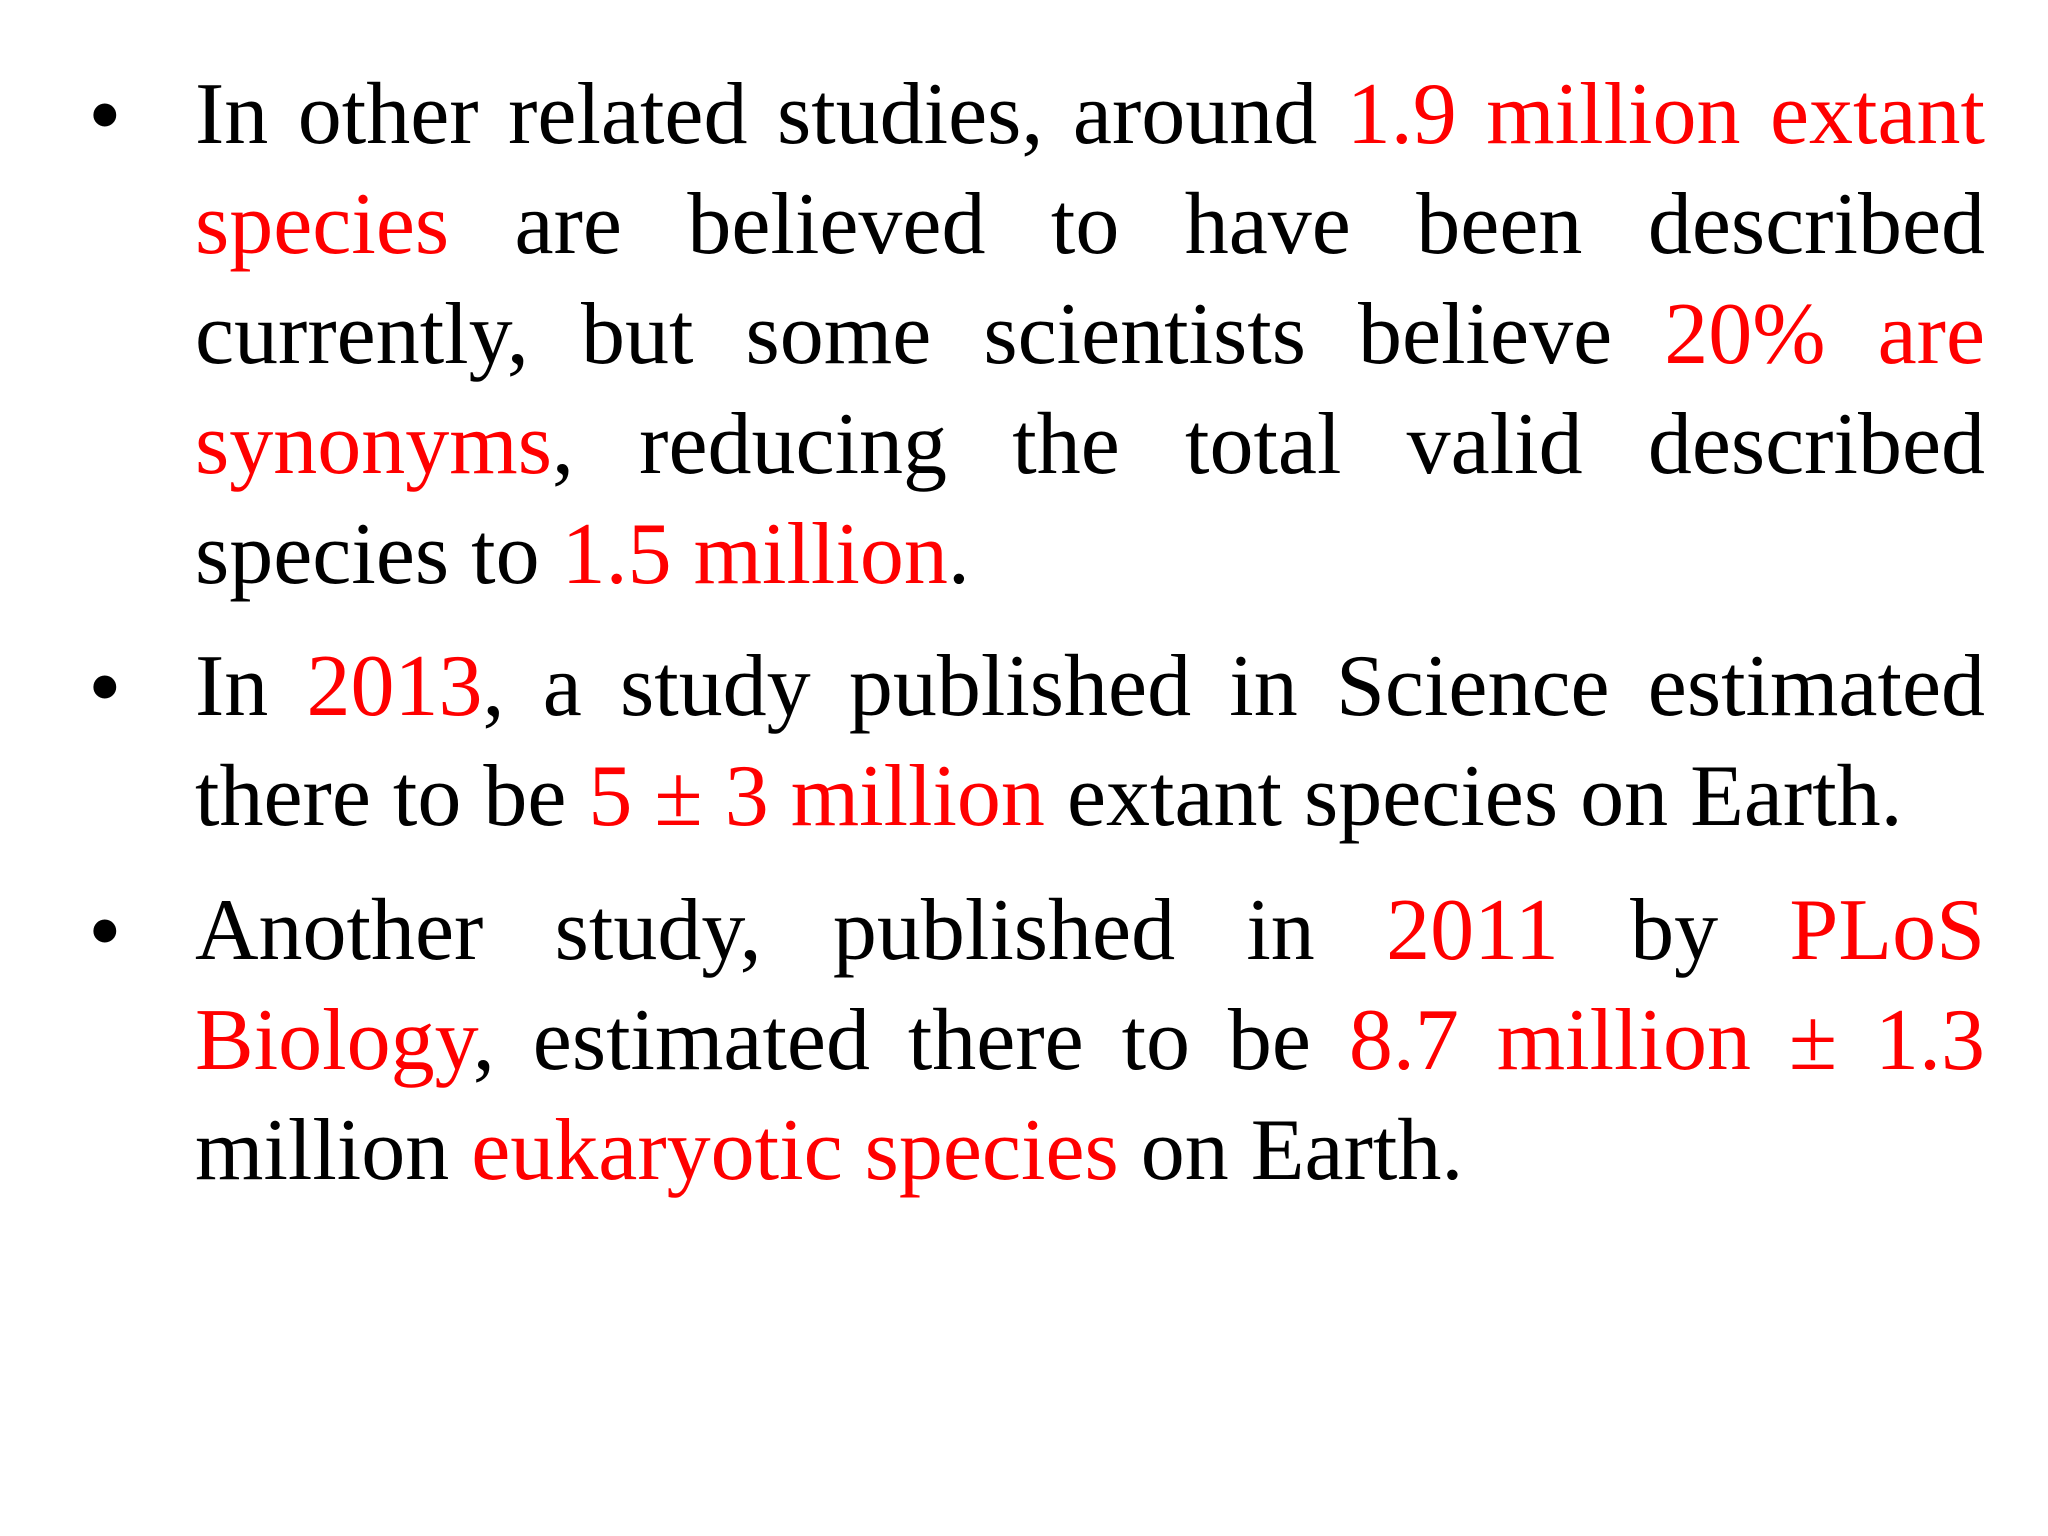 Image resolution: width=2048 pixels, height=1536 pixels. What do you see at coordinates (1090, 169) in the screenshot?
I see `highlighted-text: 1.9 million extant species` at bounding box center [1090, 169].